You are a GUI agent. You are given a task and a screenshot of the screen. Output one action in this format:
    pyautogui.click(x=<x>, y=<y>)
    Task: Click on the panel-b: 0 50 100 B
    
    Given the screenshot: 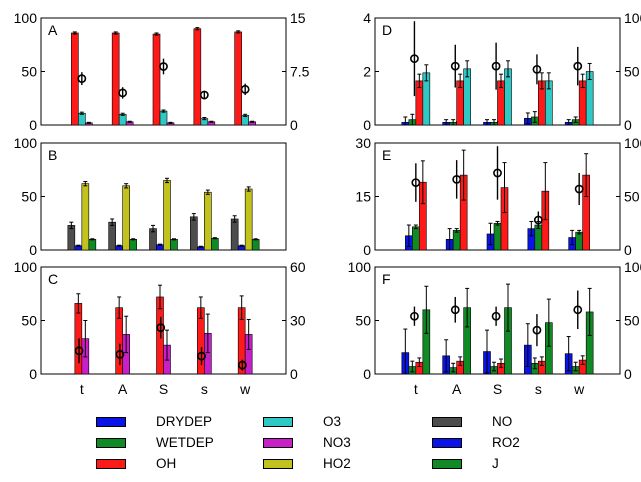 What is the action you would take?
    pyautogui.click(x=150, y=196)
    